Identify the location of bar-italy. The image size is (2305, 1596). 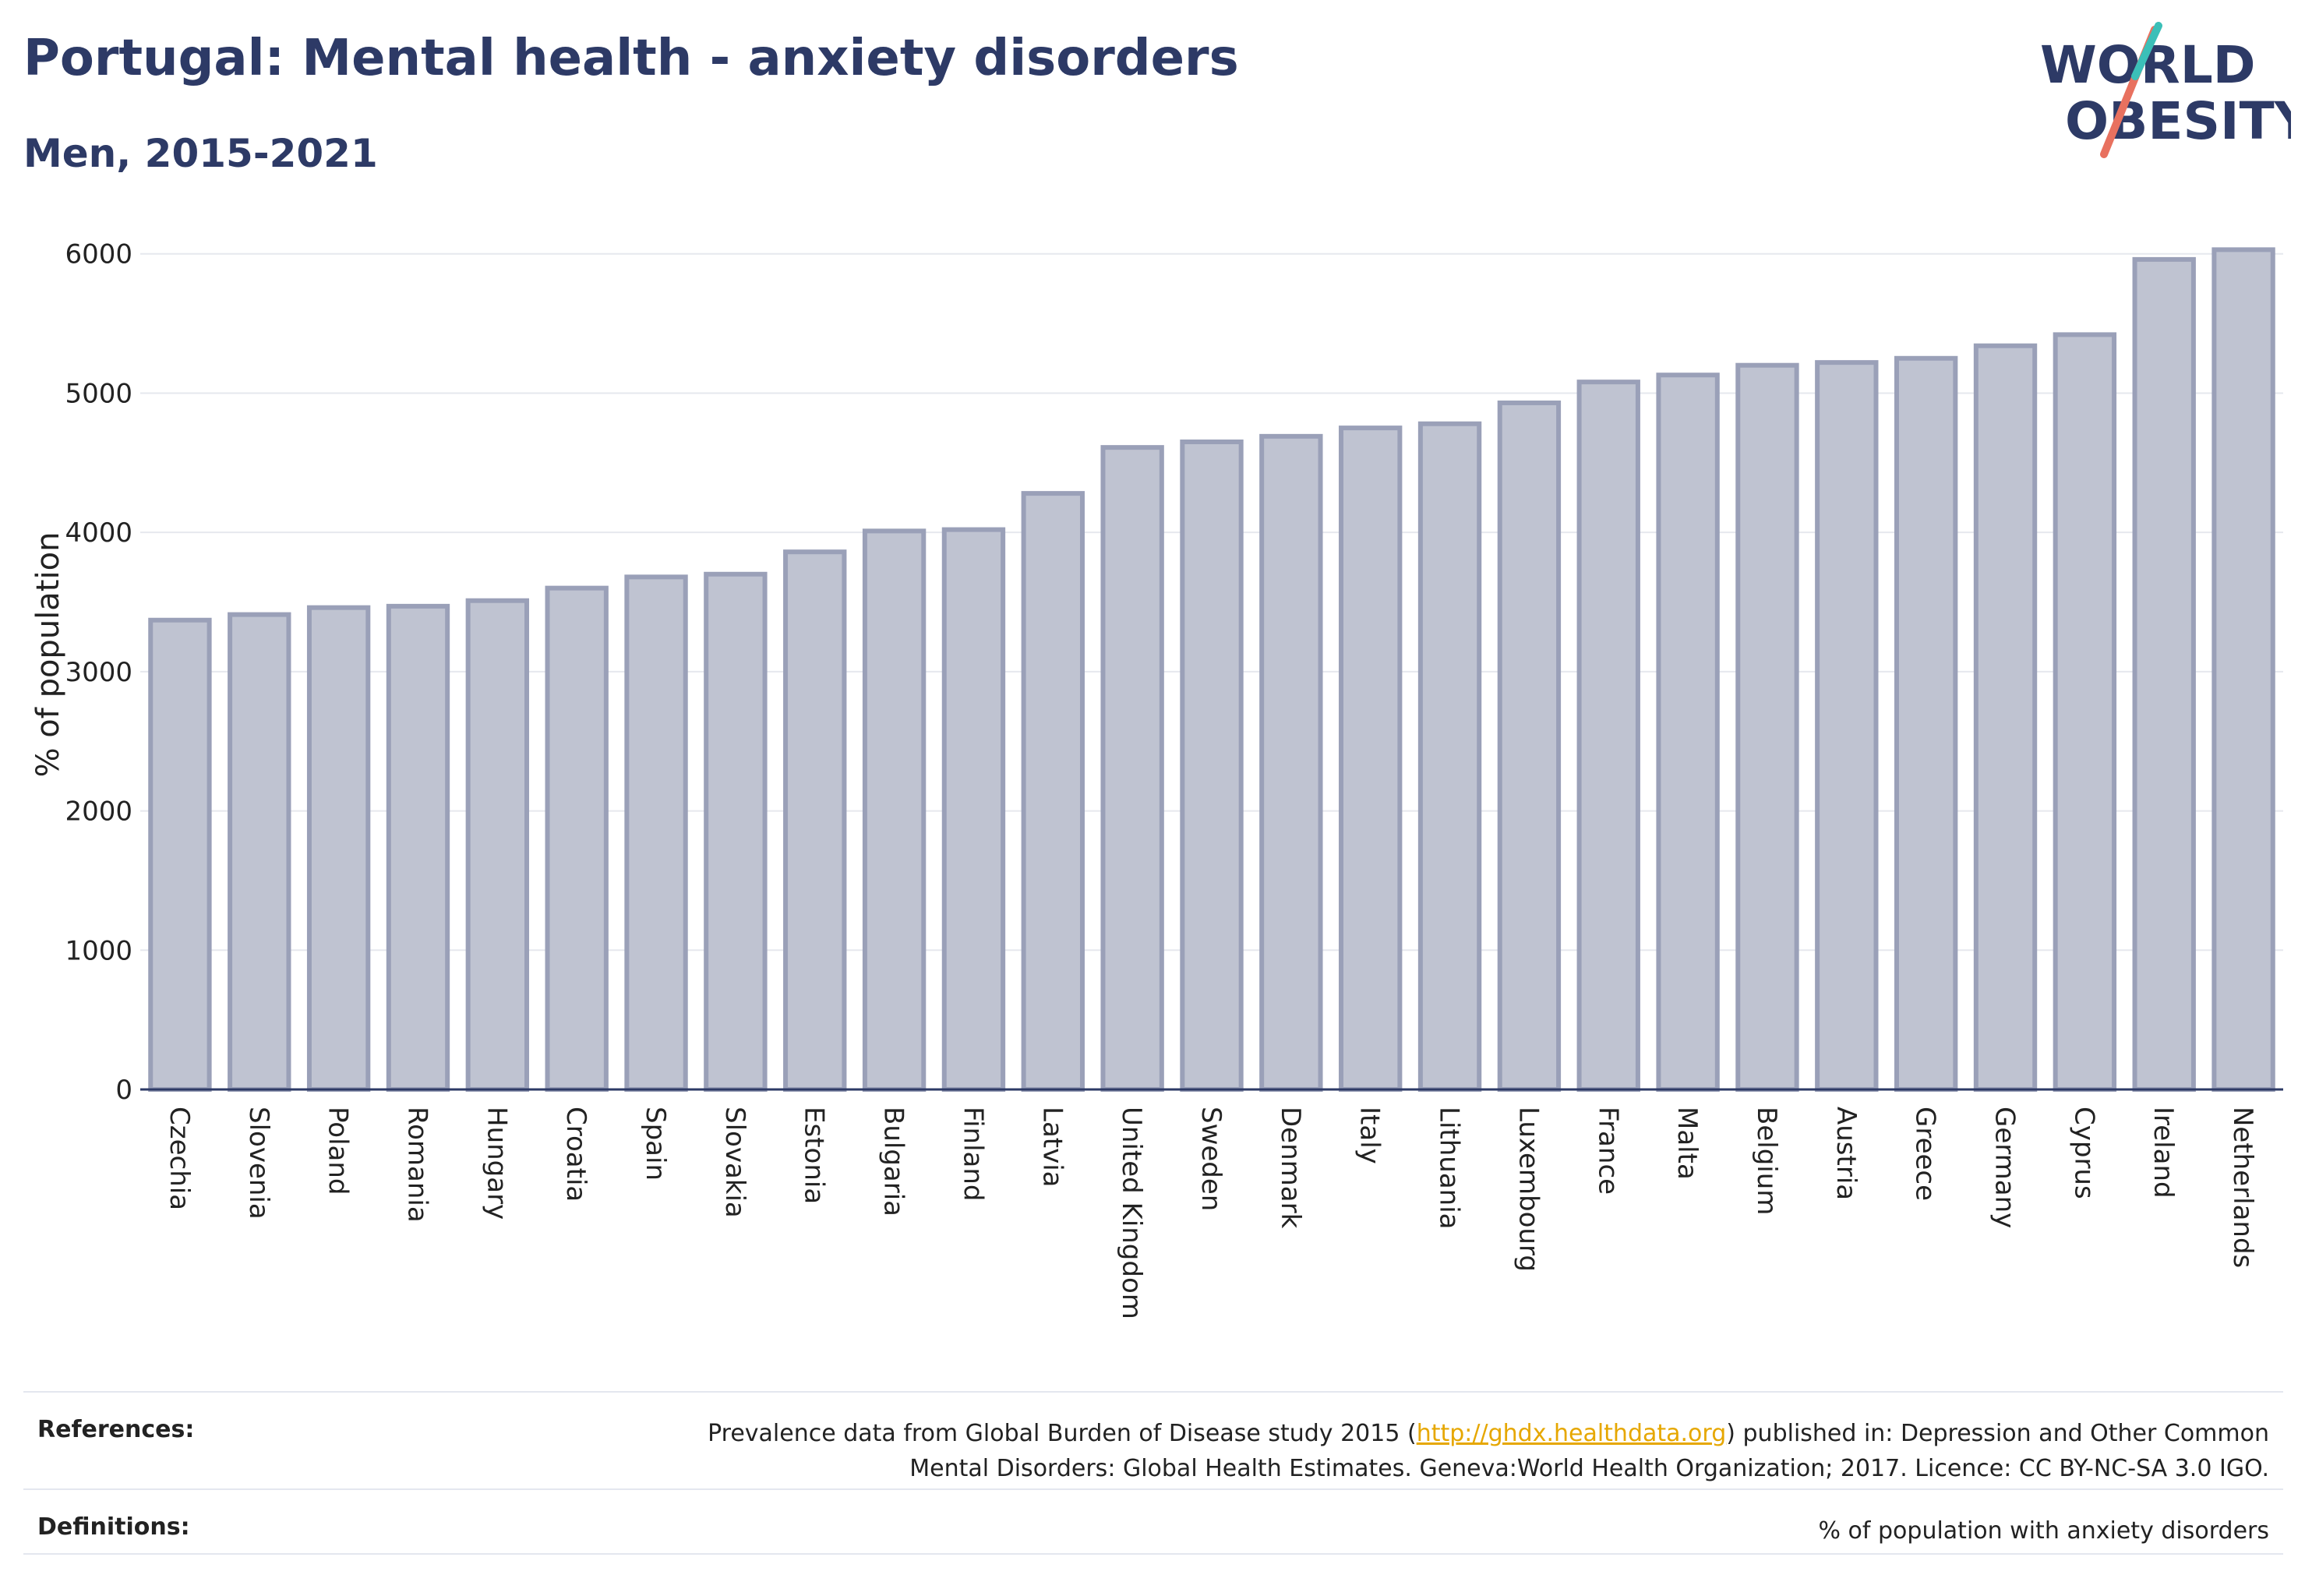
(1371, 758).